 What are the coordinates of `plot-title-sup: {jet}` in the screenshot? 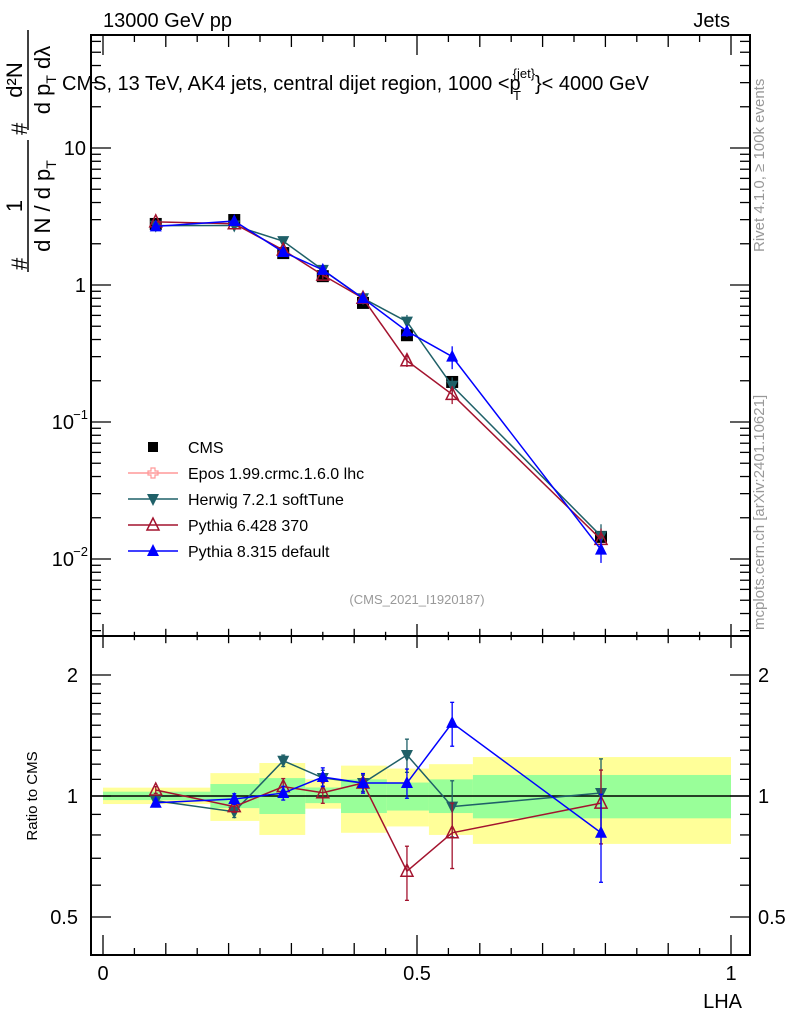 It's located at (524, 73).